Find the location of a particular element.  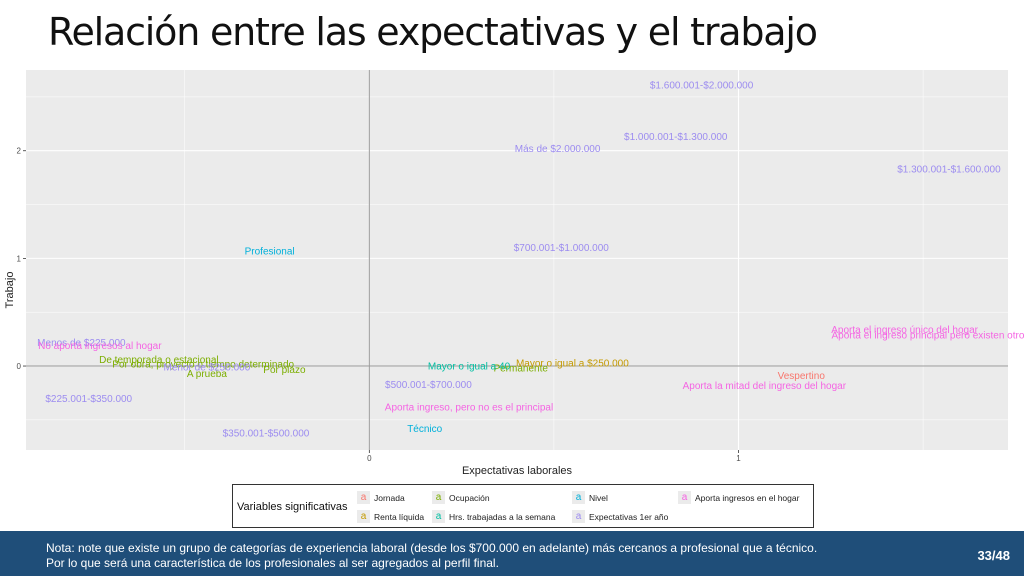

point-label: No aporta ingresos al hogar is located at coordinates (100, 346).